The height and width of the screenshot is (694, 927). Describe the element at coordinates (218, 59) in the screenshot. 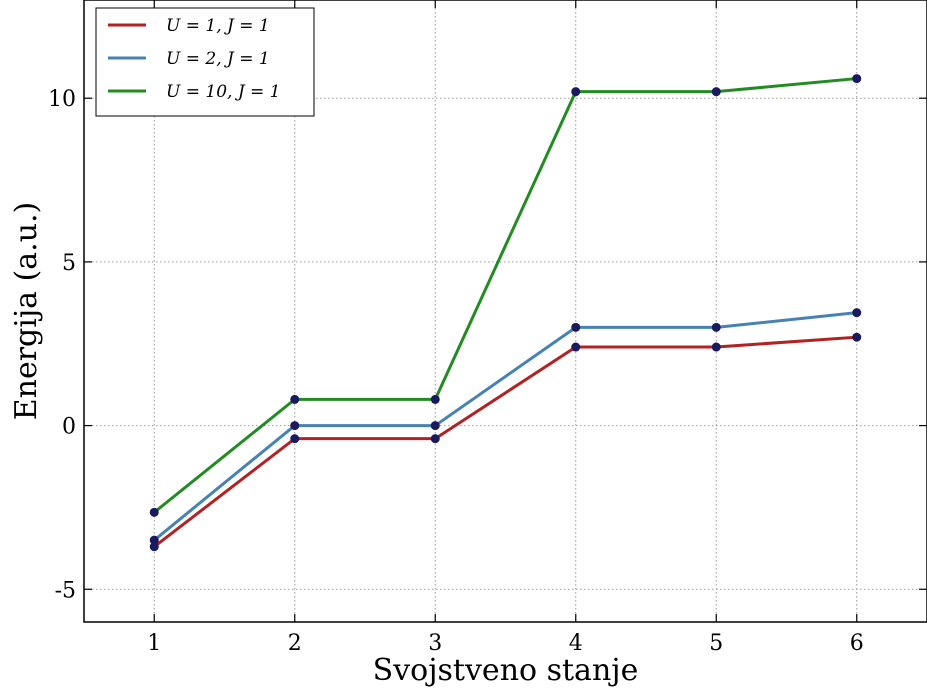

I see `legend-label-2: U = 2, J = 1` at that location.